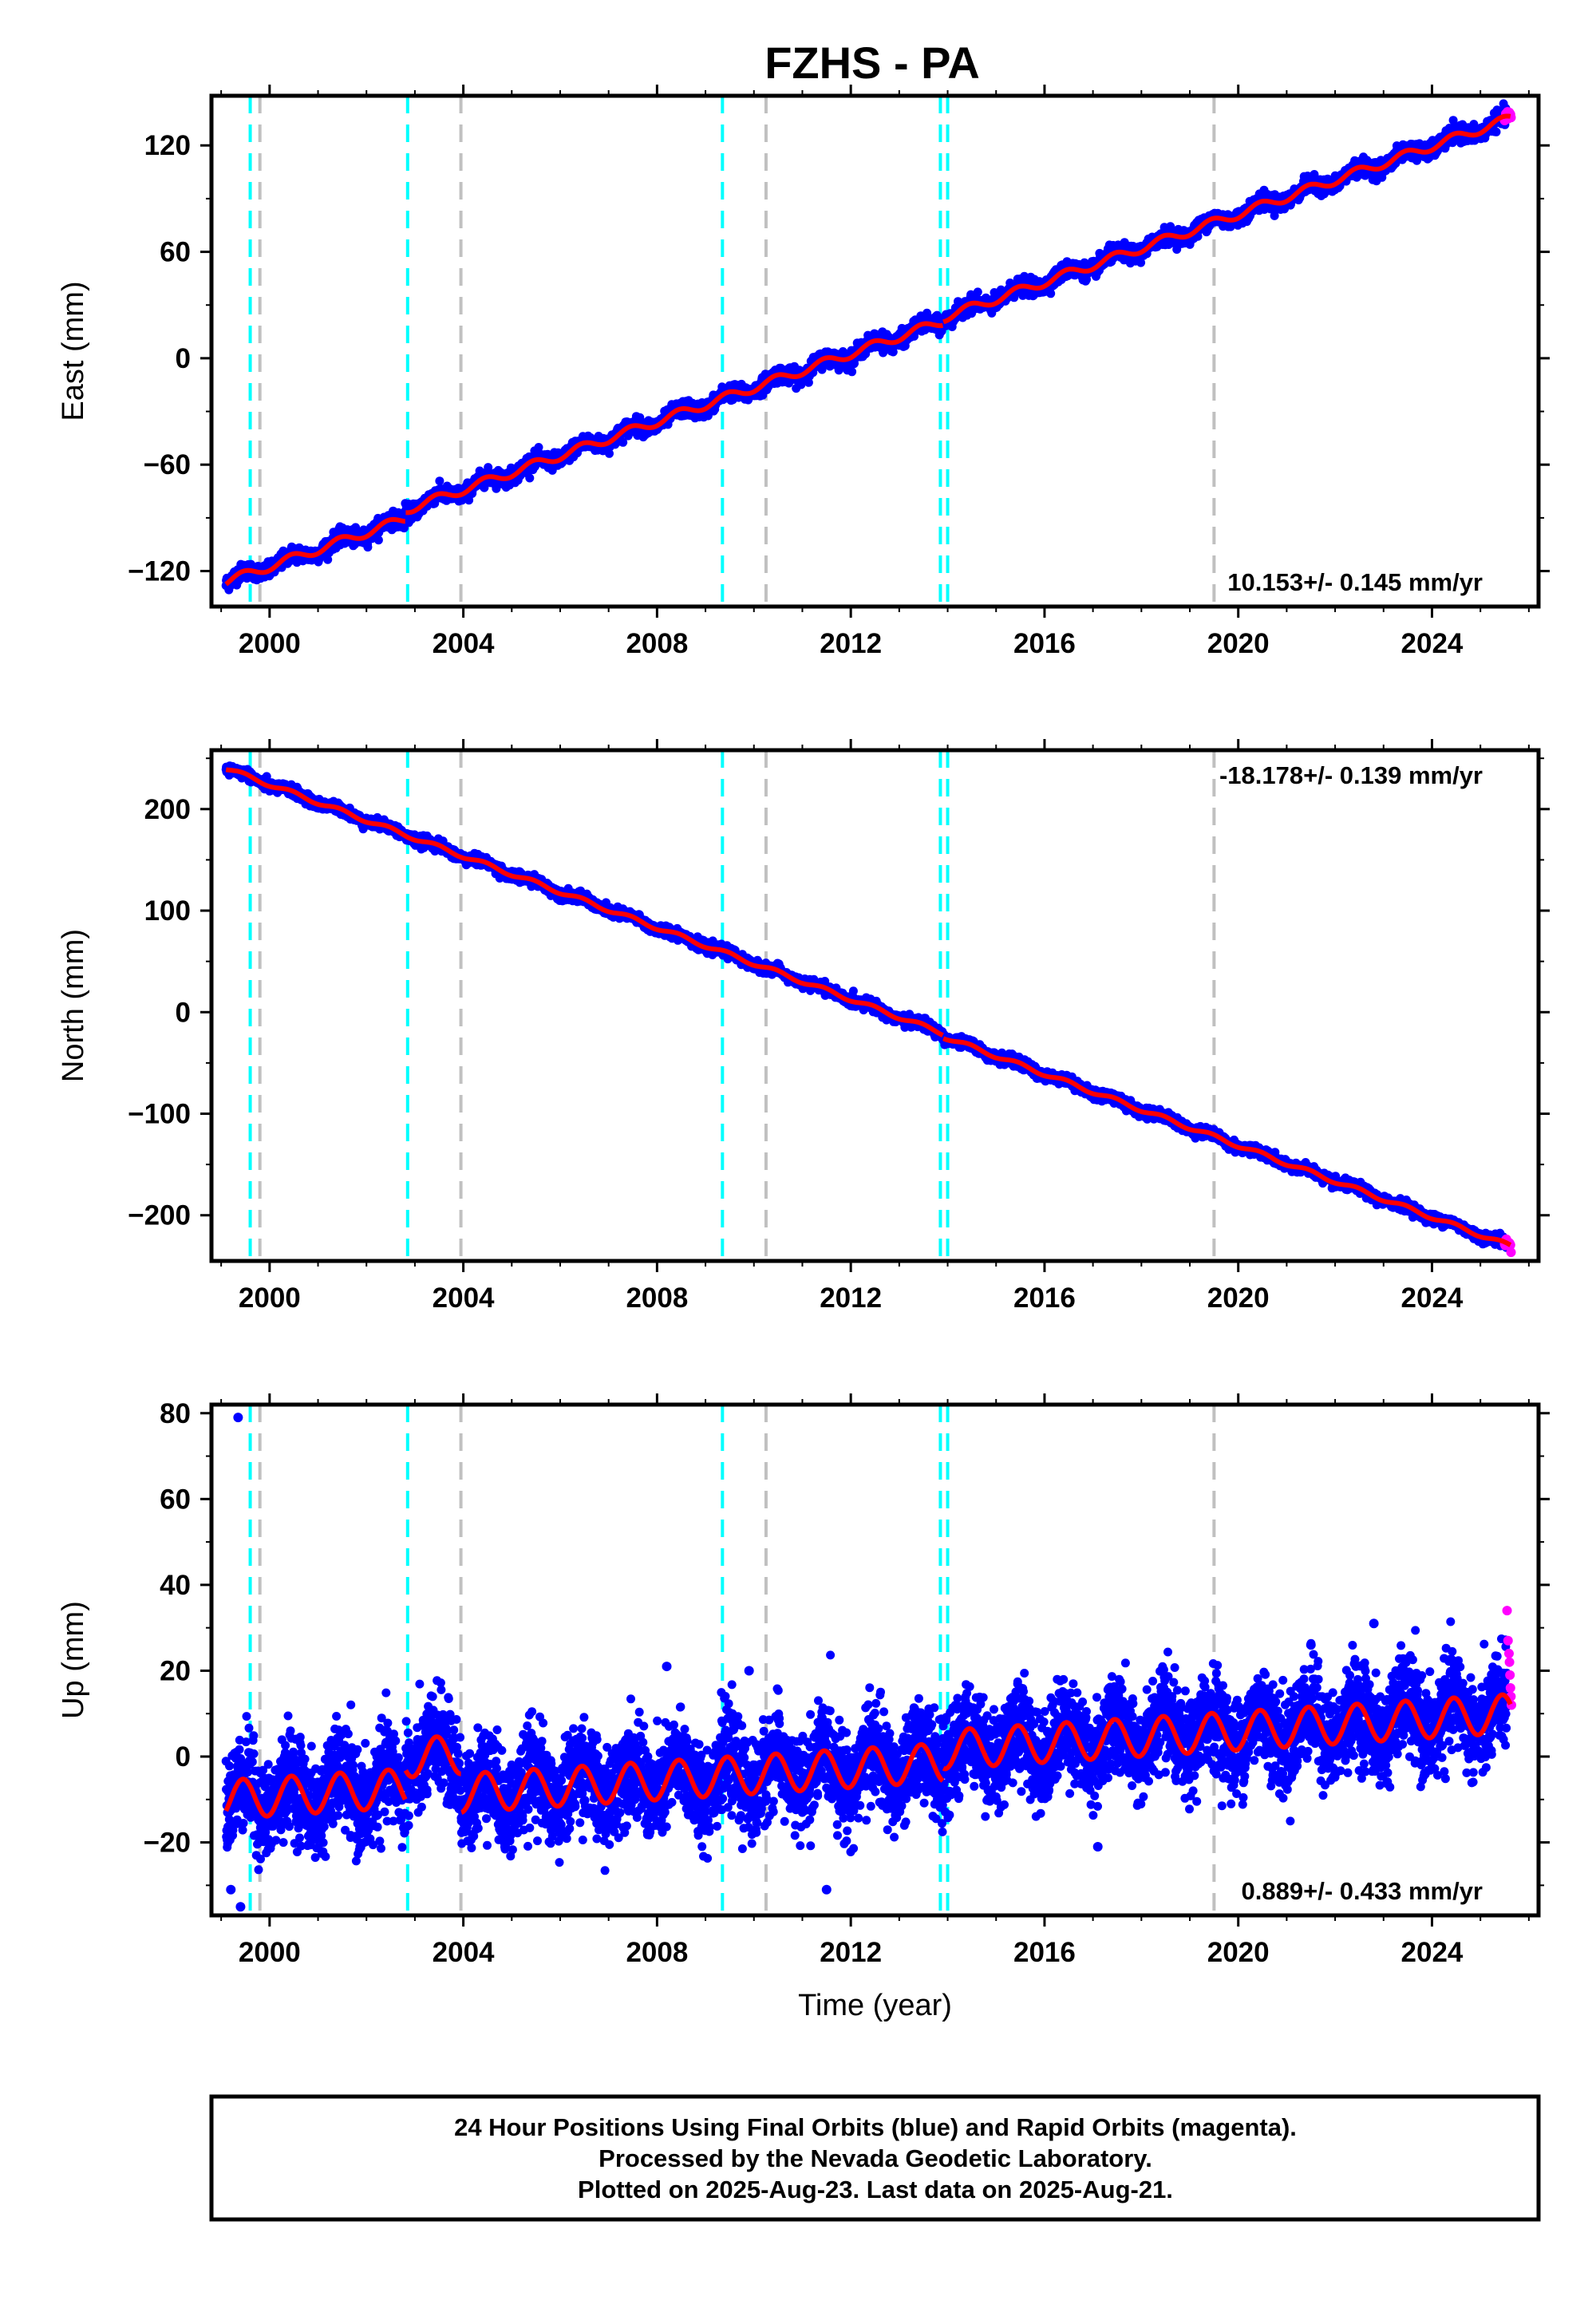 This screenshot has width=1596, height=2316. I want to click on x-tick-label: 2024, so click(1432, 643).